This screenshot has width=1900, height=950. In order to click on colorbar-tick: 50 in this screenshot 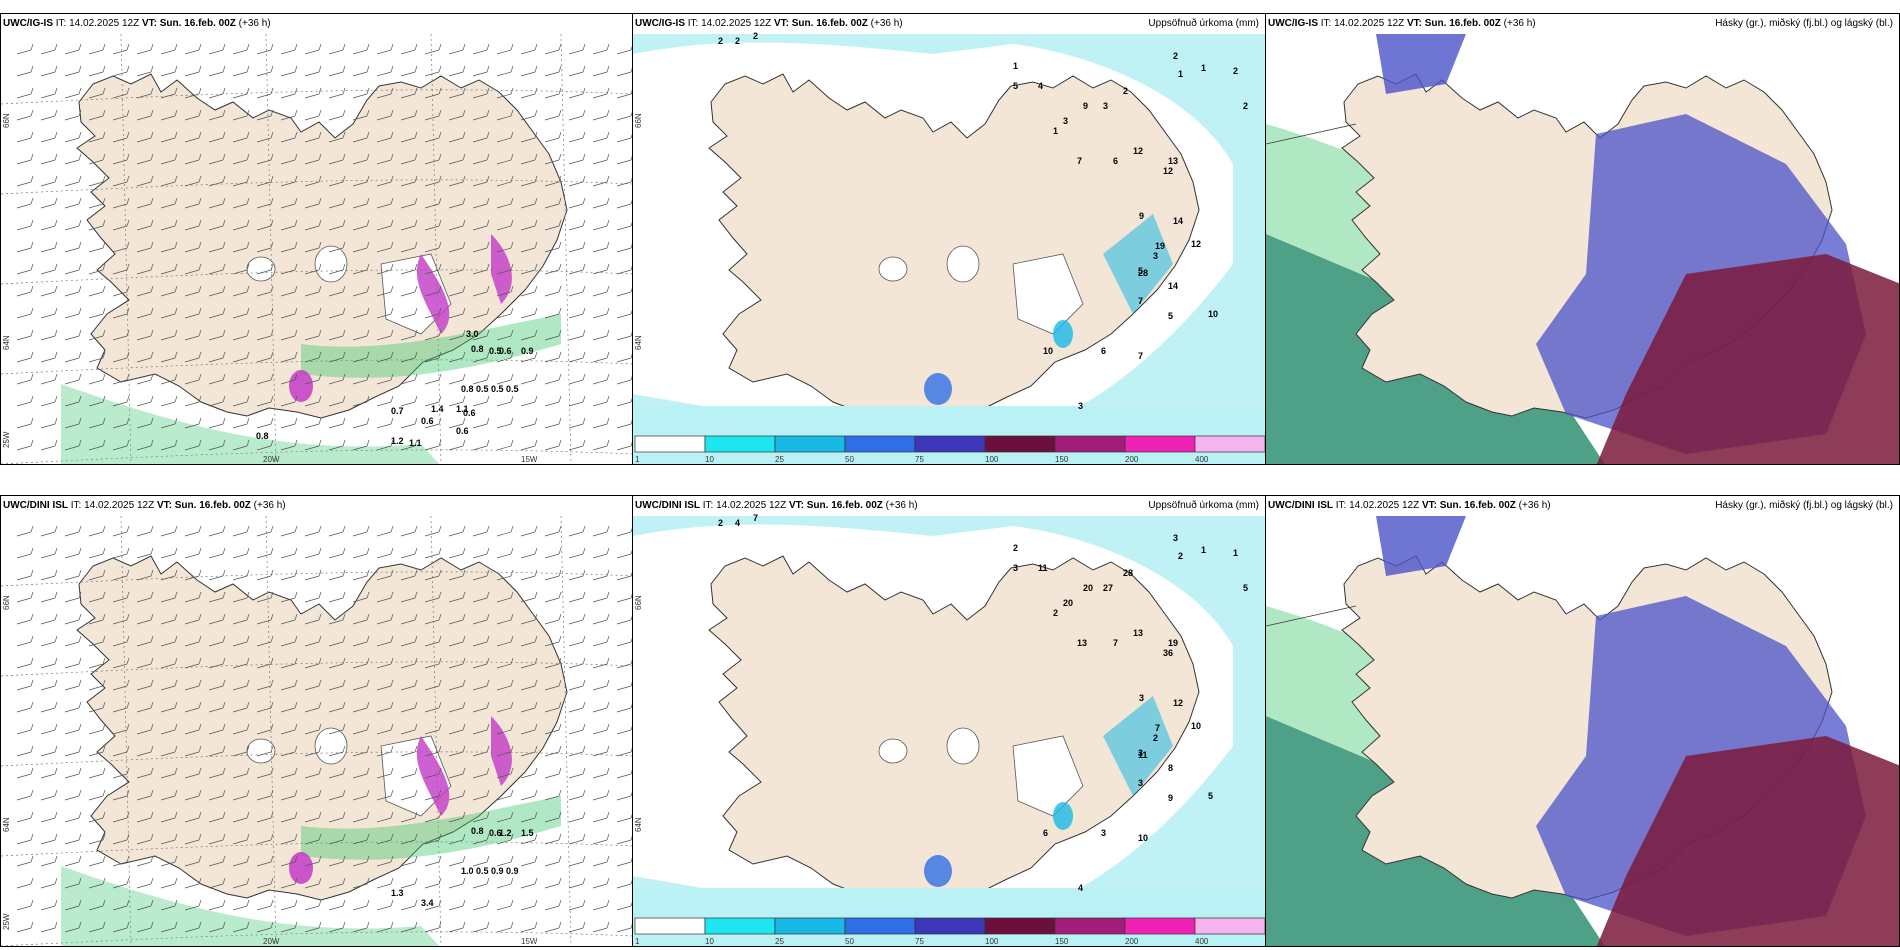, I will do `click(849, 941)`.